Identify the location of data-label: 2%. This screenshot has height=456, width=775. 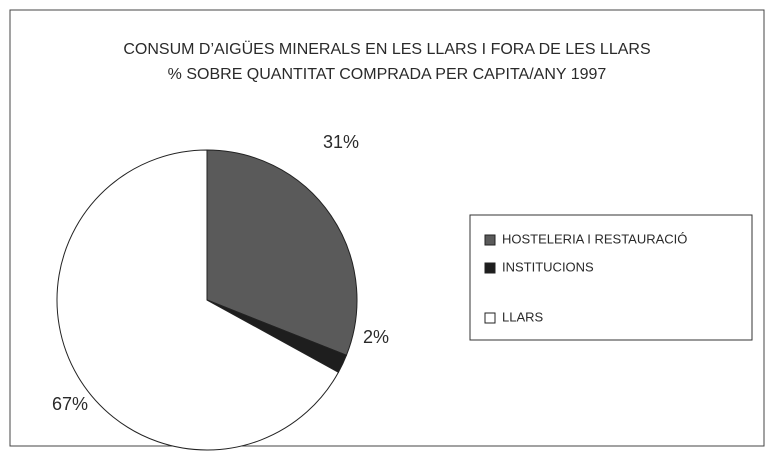
(376, 337).